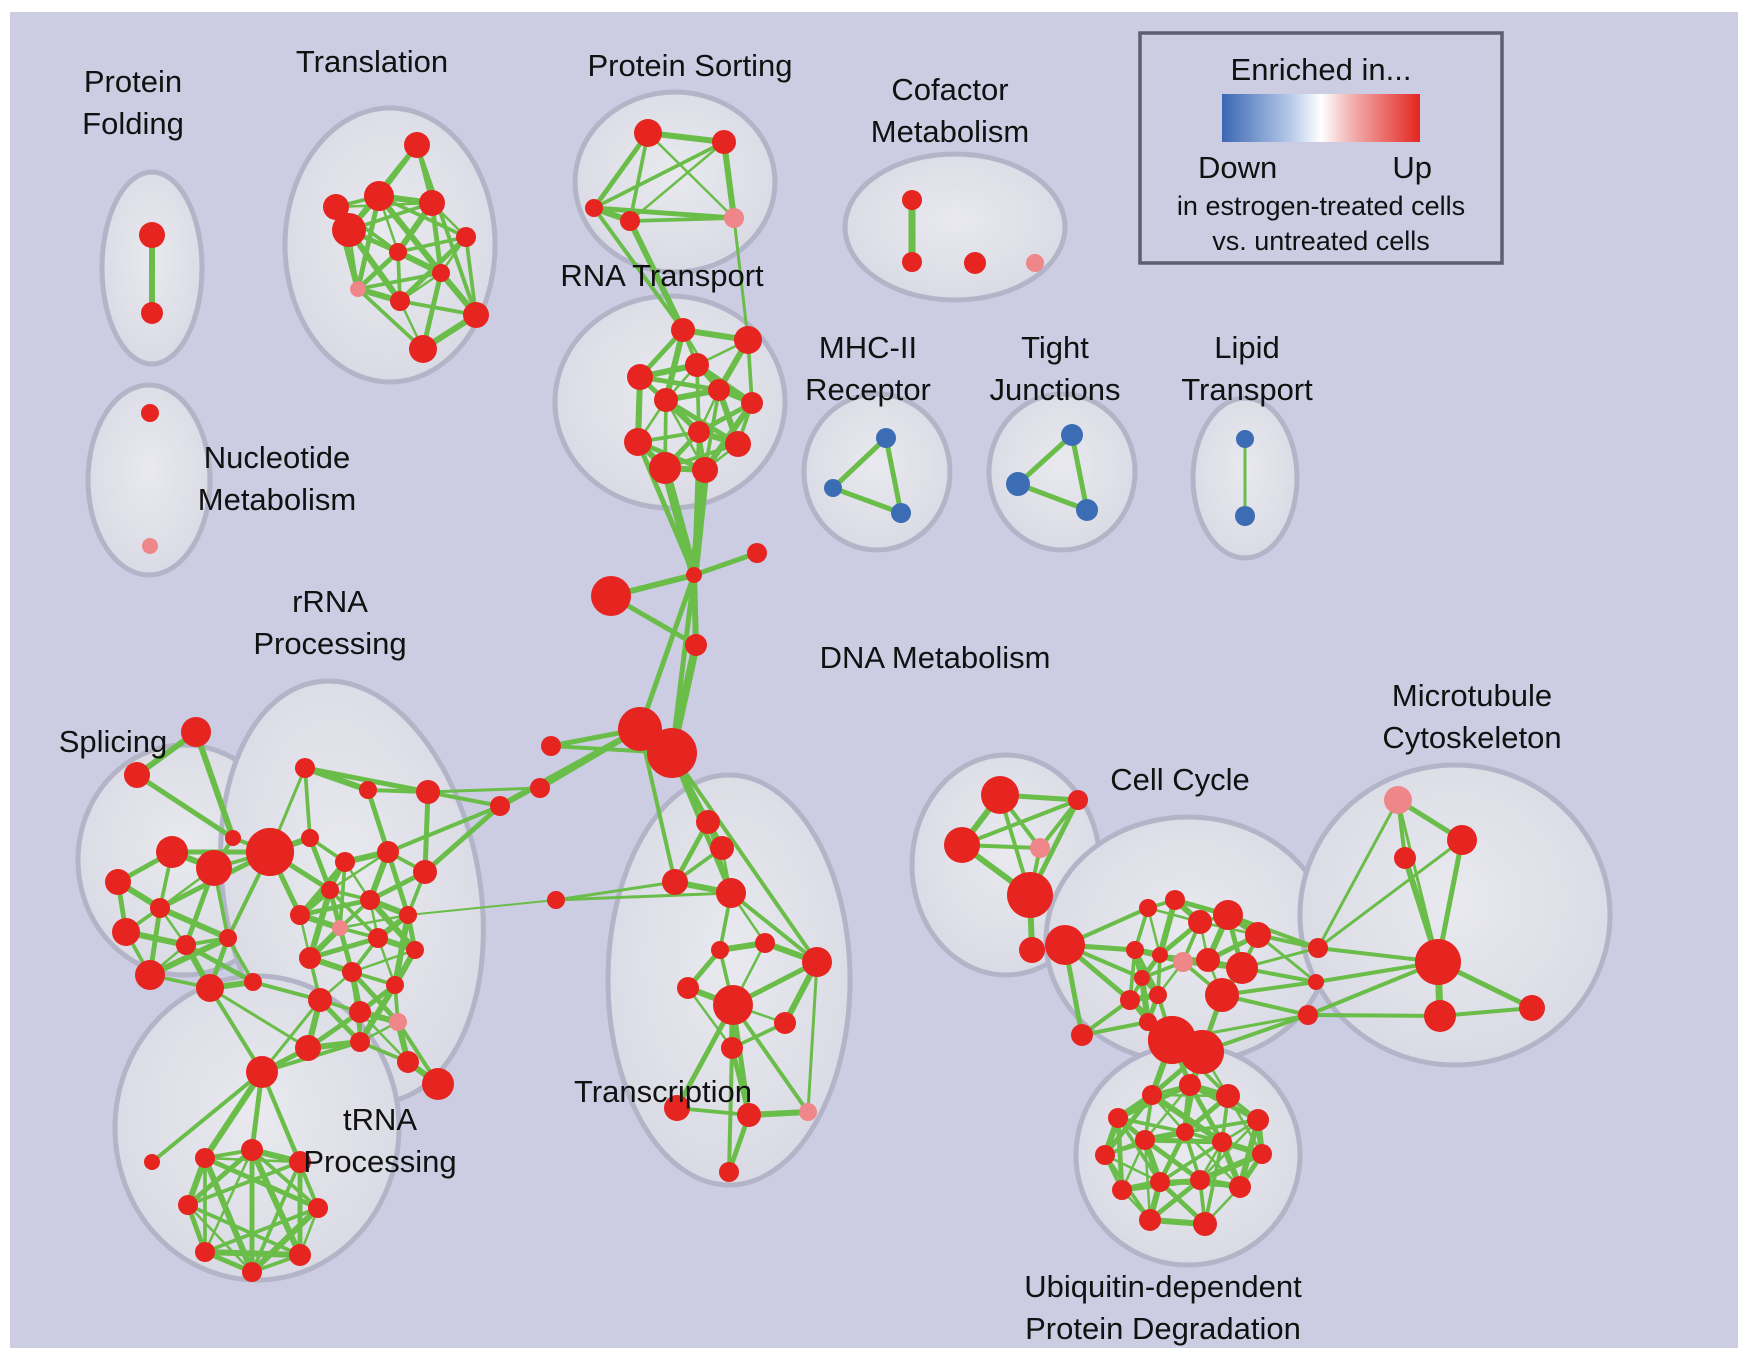 The height and width of the screenshot is (1360, 1750). What do you see at coordinates (300, 915) in the screenshot?
I see `ra10-node` at bounding box center [300, 915].